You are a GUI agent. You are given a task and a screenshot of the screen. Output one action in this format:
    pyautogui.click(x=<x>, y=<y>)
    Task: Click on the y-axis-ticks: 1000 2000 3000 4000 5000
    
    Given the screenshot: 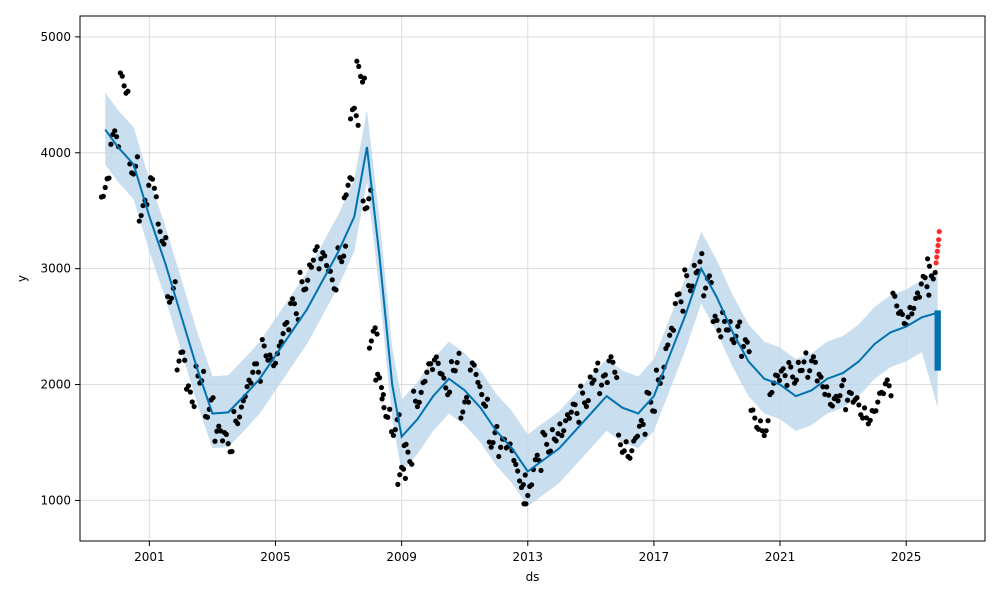 What is the action you would take?
    pyautogui.click(x=60, y=268)
    